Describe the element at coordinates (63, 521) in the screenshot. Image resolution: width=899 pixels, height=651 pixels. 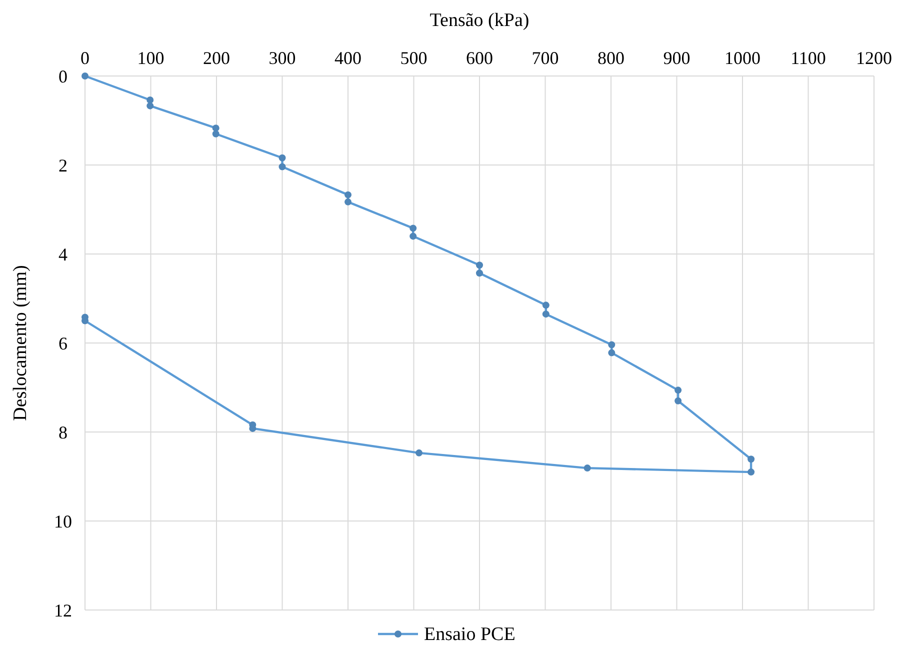
I see `y-tick-label: 10` at that location.